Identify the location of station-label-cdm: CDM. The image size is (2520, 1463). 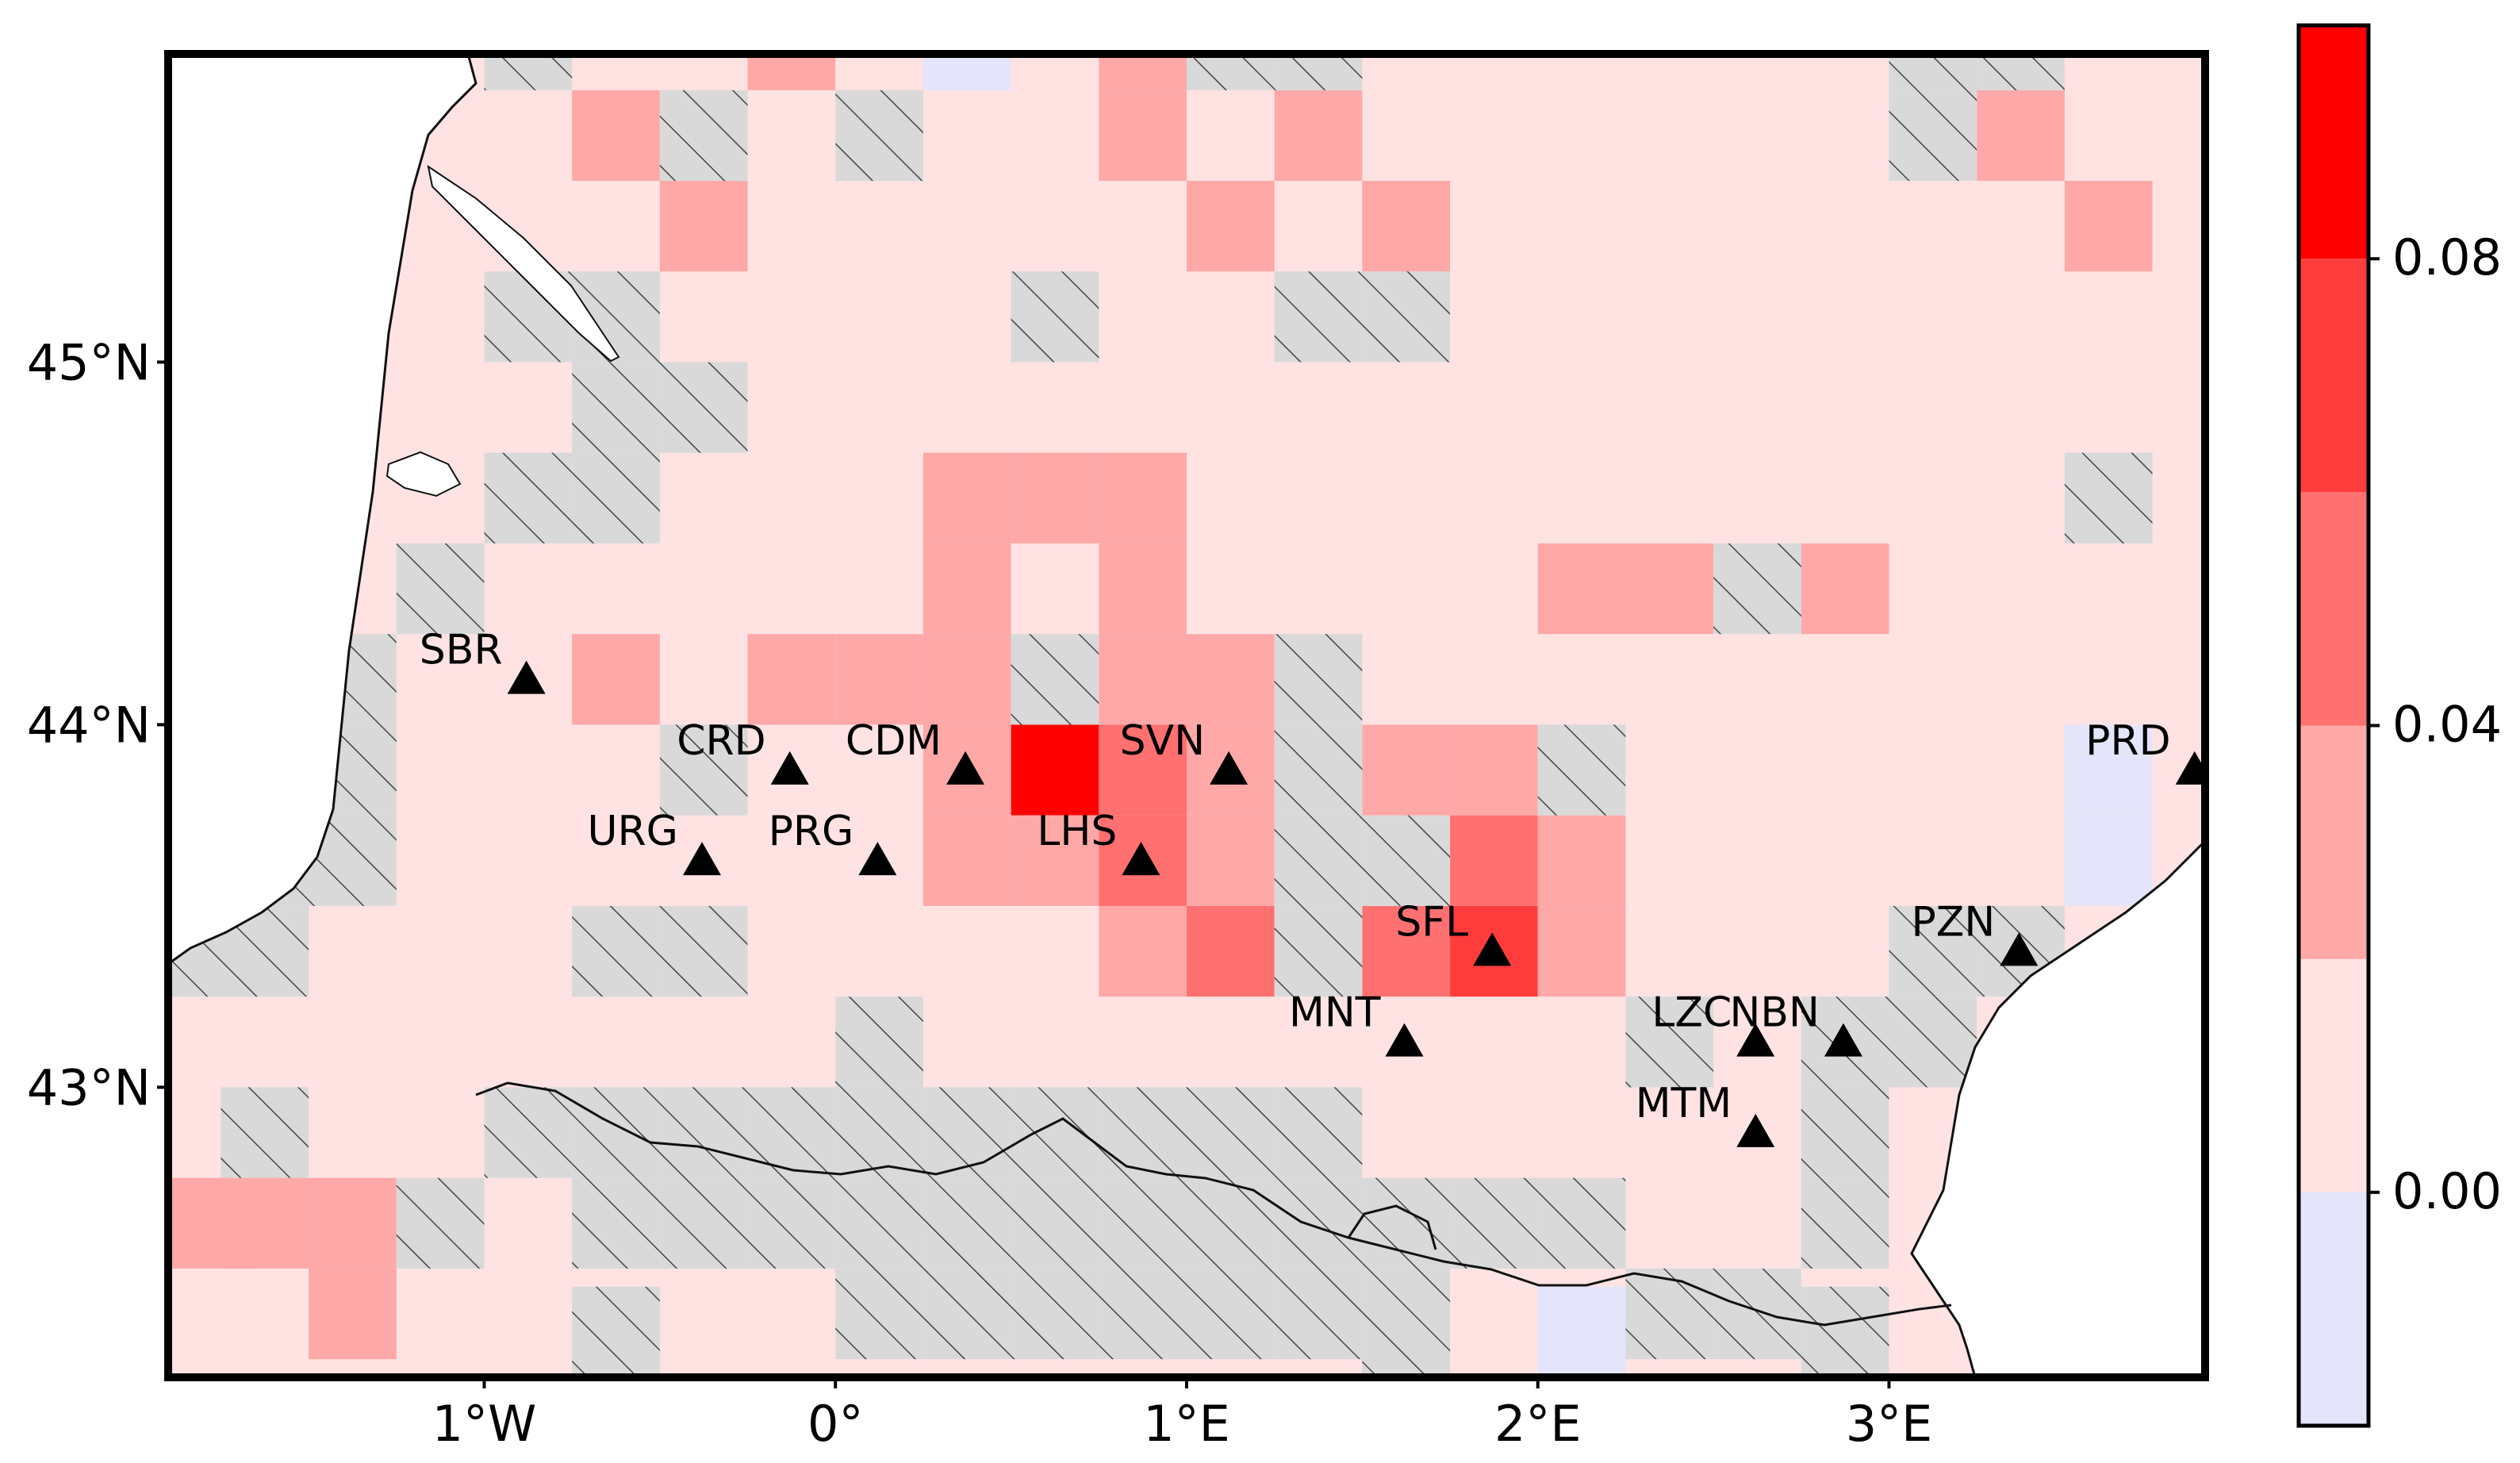
(894, 741).